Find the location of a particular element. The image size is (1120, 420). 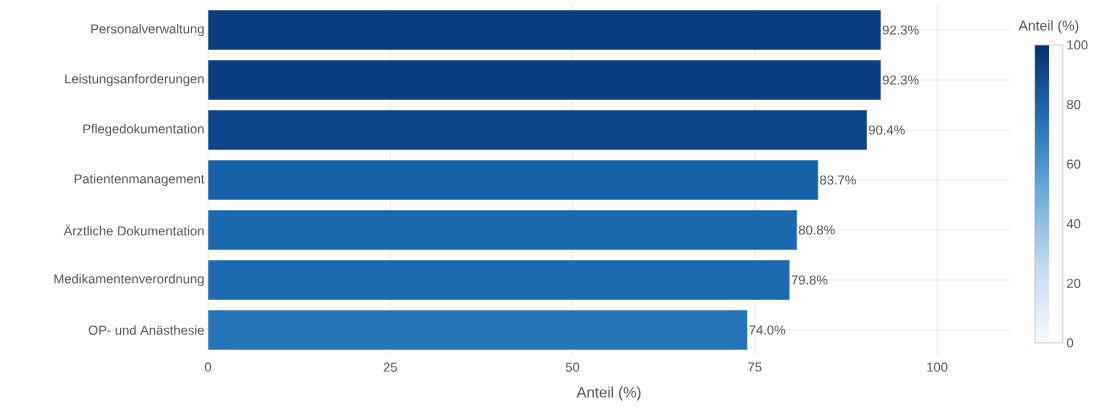

y-tick-label: Personalverwaltung is located at coordinates (147, 30).